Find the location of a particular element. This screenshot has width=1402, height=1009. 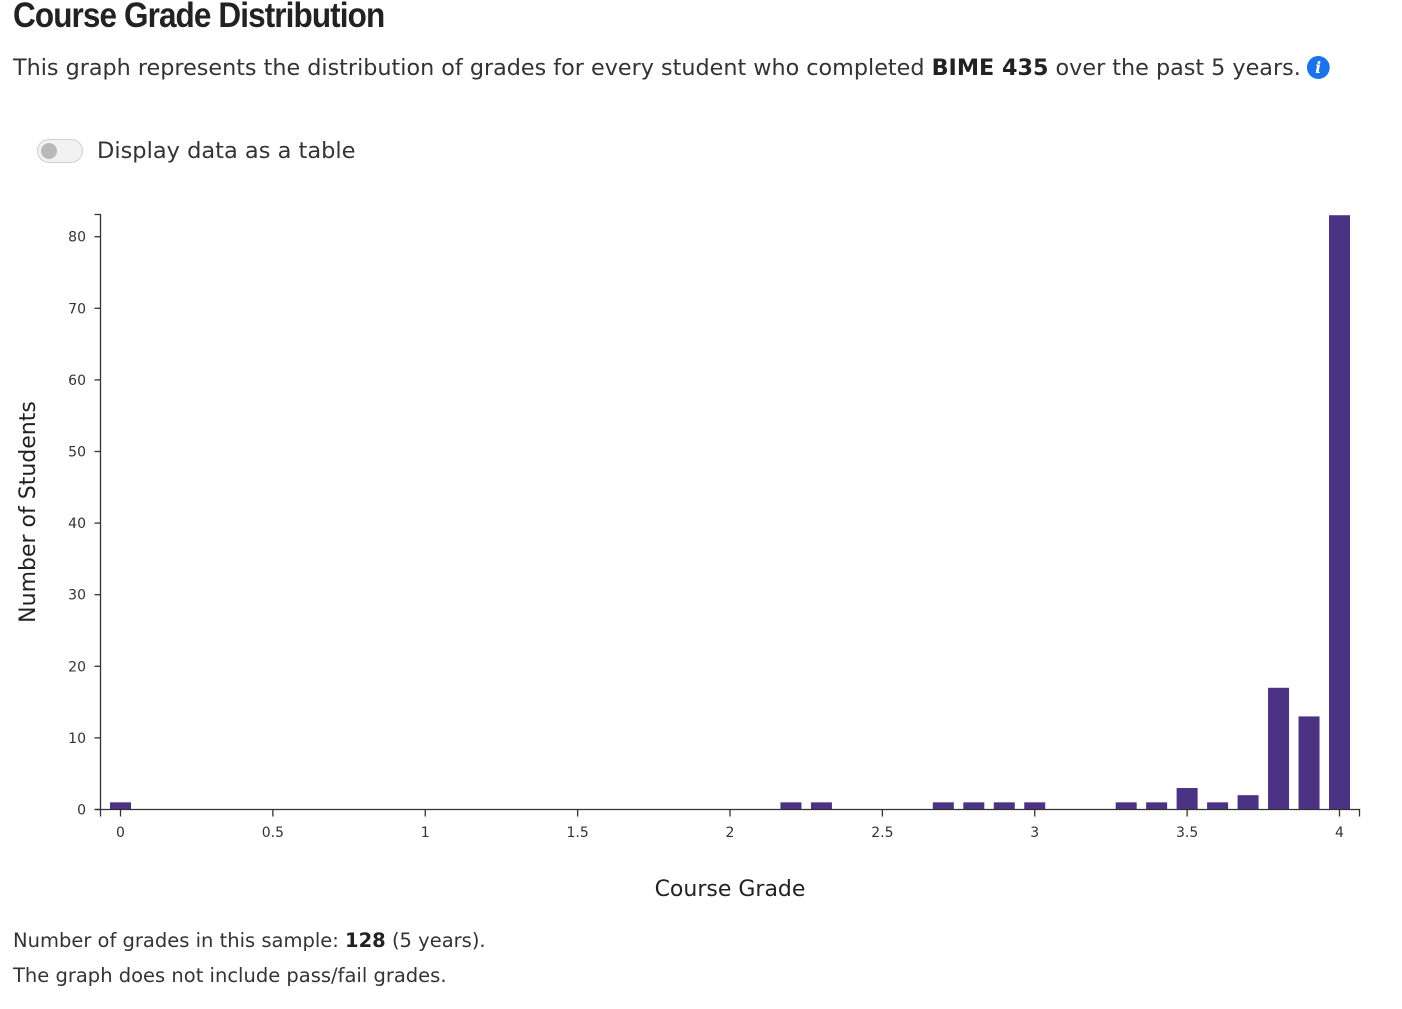

y-tick-label: 10 is located at coordinates (77, 739).